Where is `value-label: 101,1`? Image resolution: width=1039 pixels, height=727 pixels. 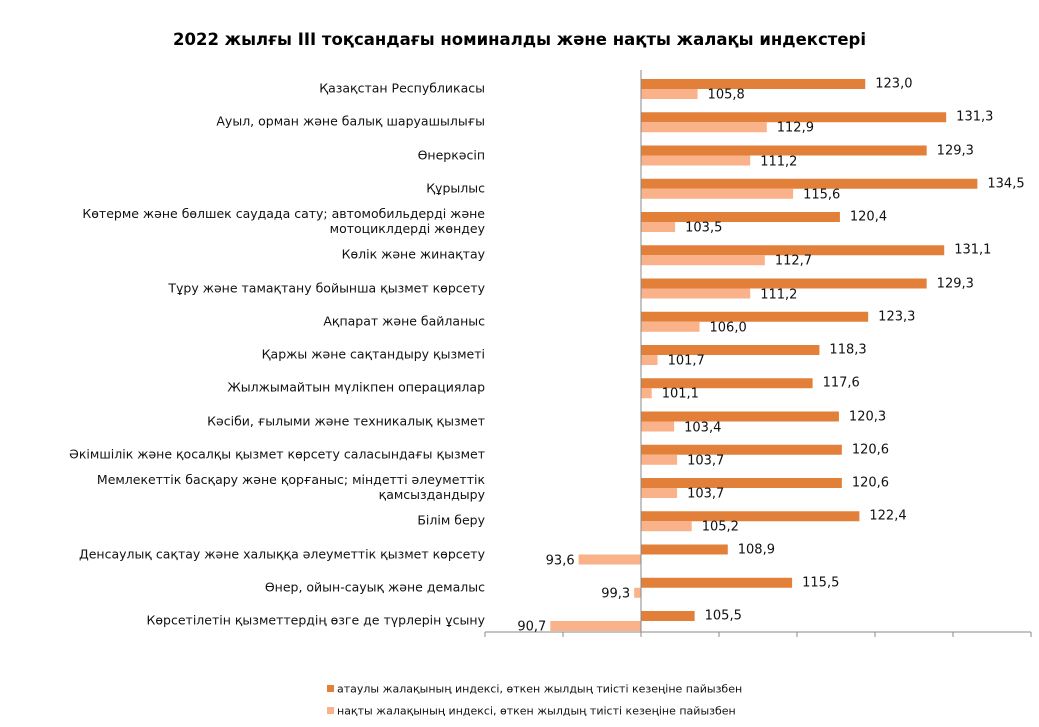
value-label: 101,1 is located at coordinates (680, 394).